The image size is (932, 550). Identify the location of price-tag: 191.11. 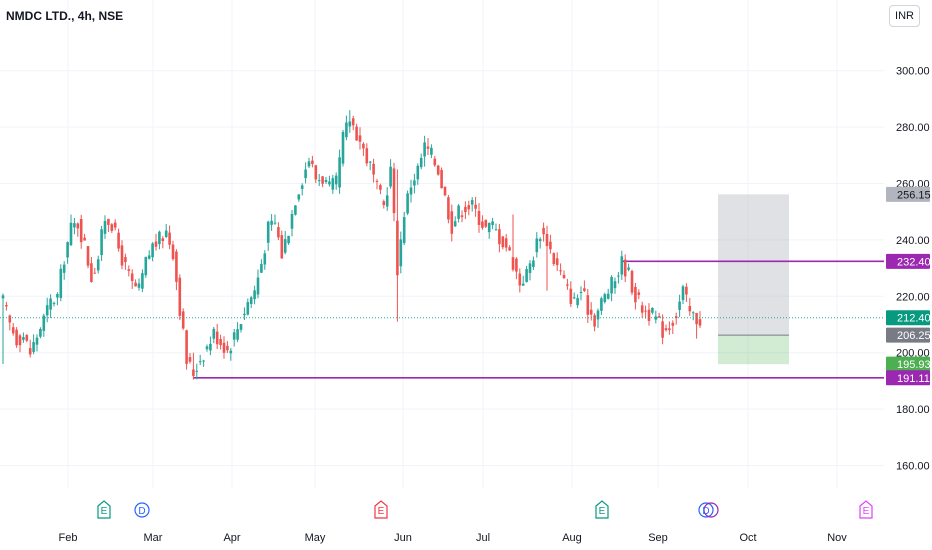
(908, 378).